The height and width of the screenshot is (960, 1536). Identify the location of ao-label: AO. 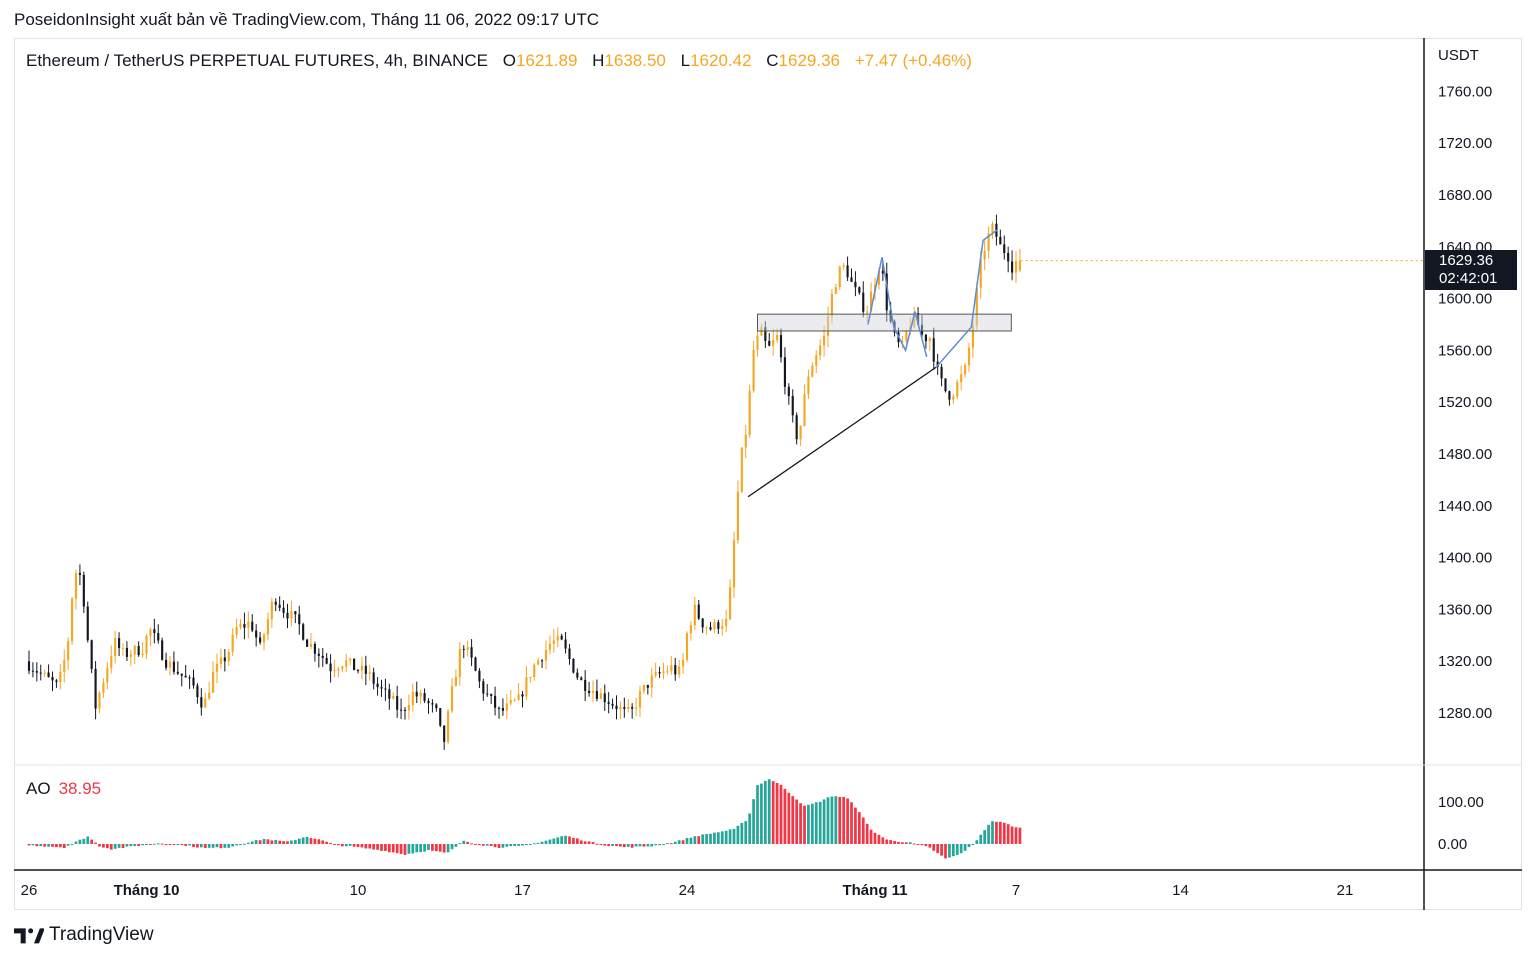
(38, 788).